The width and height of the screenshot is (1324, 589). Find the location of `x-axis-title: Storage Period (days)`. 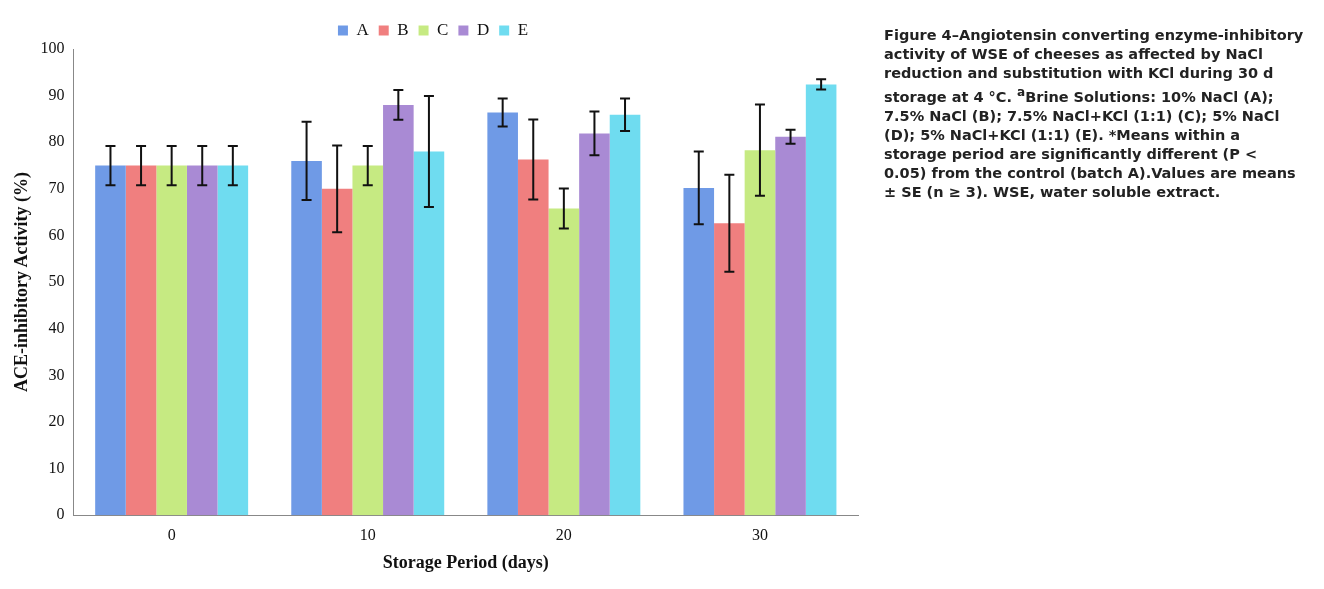

x-axis-title: Storage Period (days) is located at coordinates (465, 562).